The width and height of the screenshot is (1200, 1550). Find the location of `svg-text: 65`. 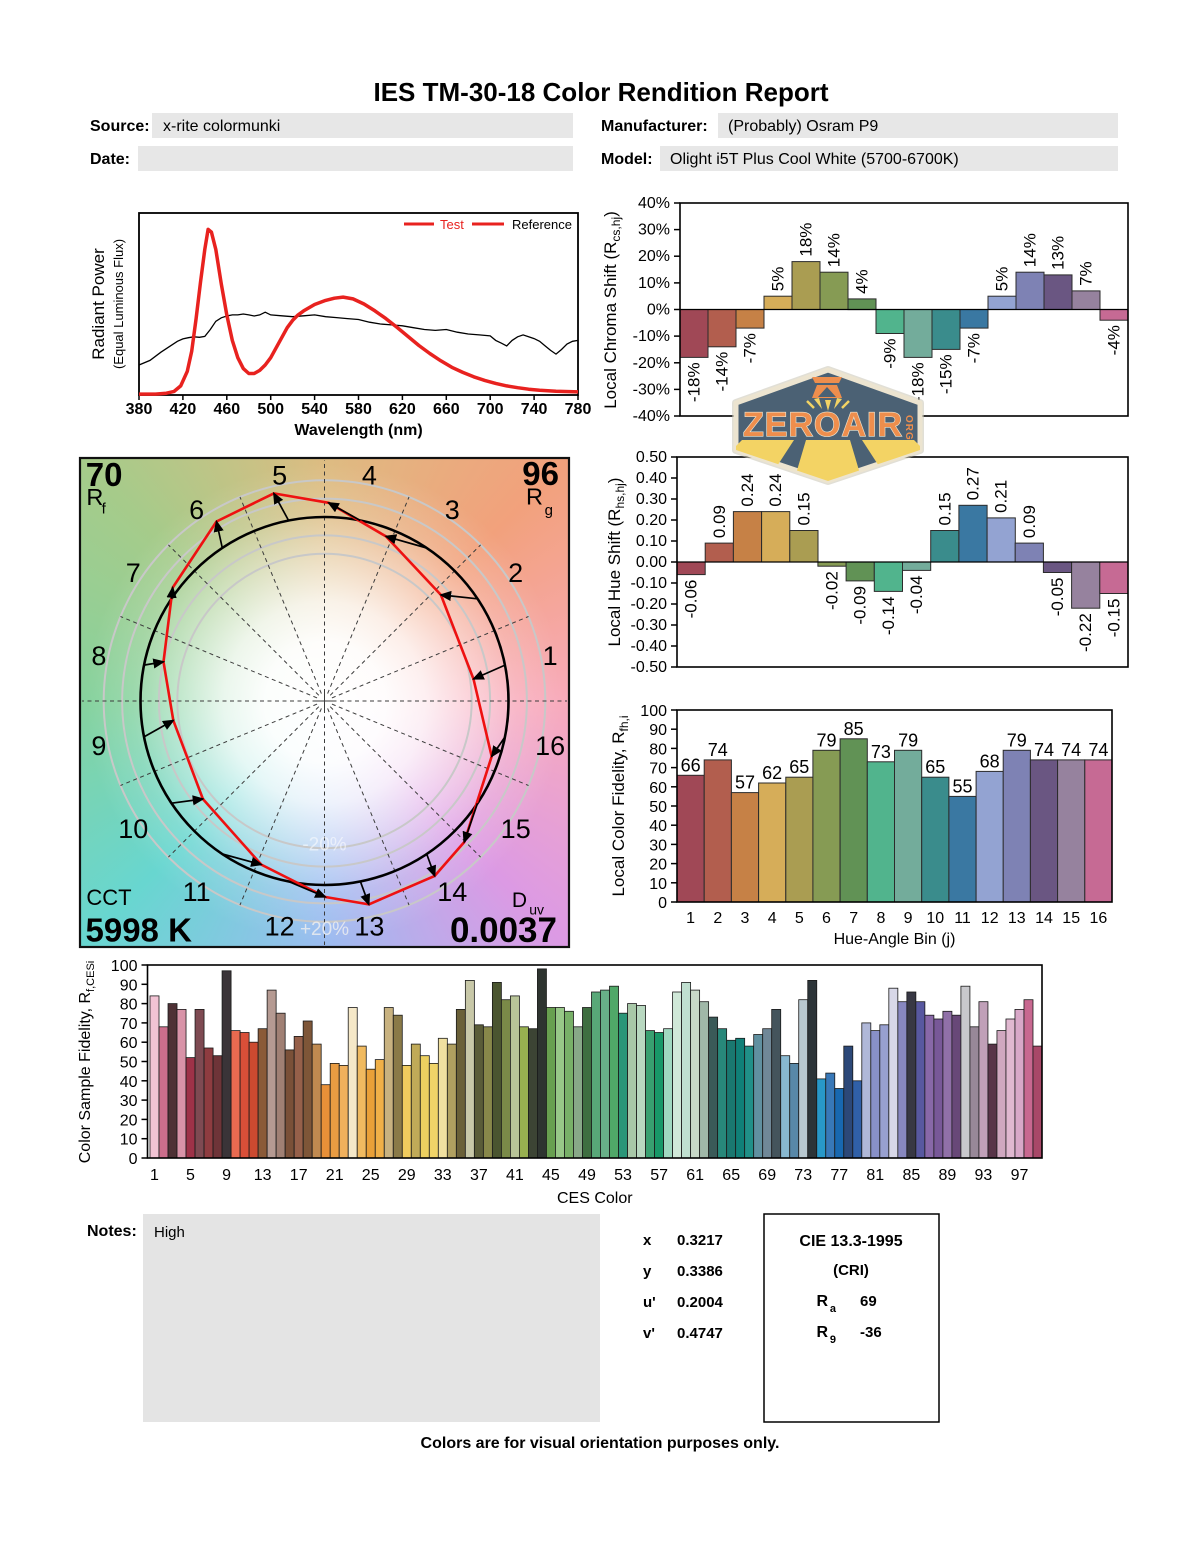

svg-text: 65 is located at coordinates (799, 767).